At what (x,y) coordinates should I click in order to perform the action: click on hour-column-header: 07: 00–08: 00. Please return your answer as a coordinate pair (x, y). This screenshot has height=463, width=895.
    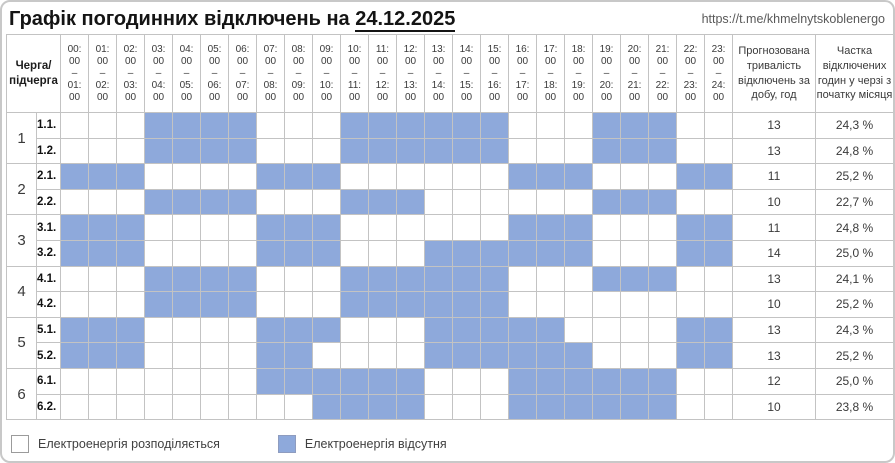
    Looking at the image, I should click on (271, 73).